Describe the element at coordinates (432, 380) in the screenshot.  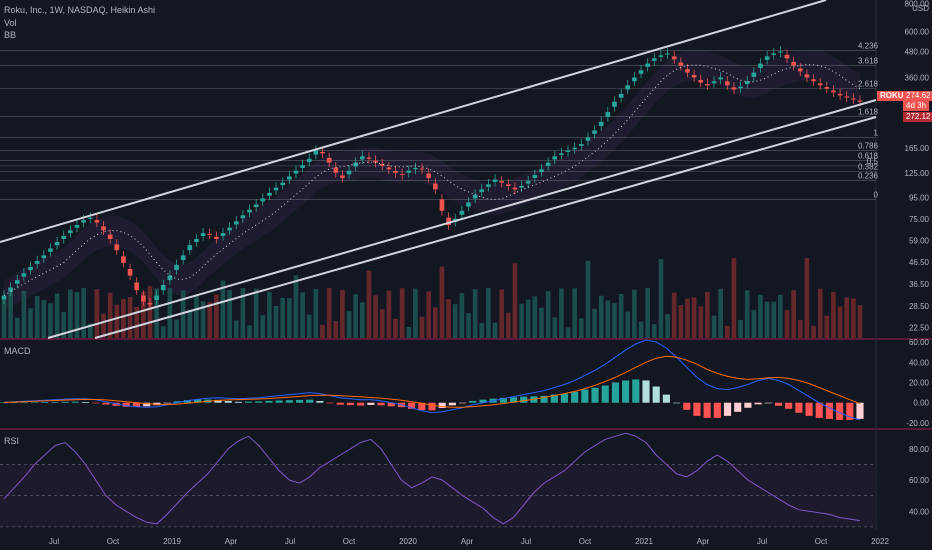
I see `macd-line` at that location.